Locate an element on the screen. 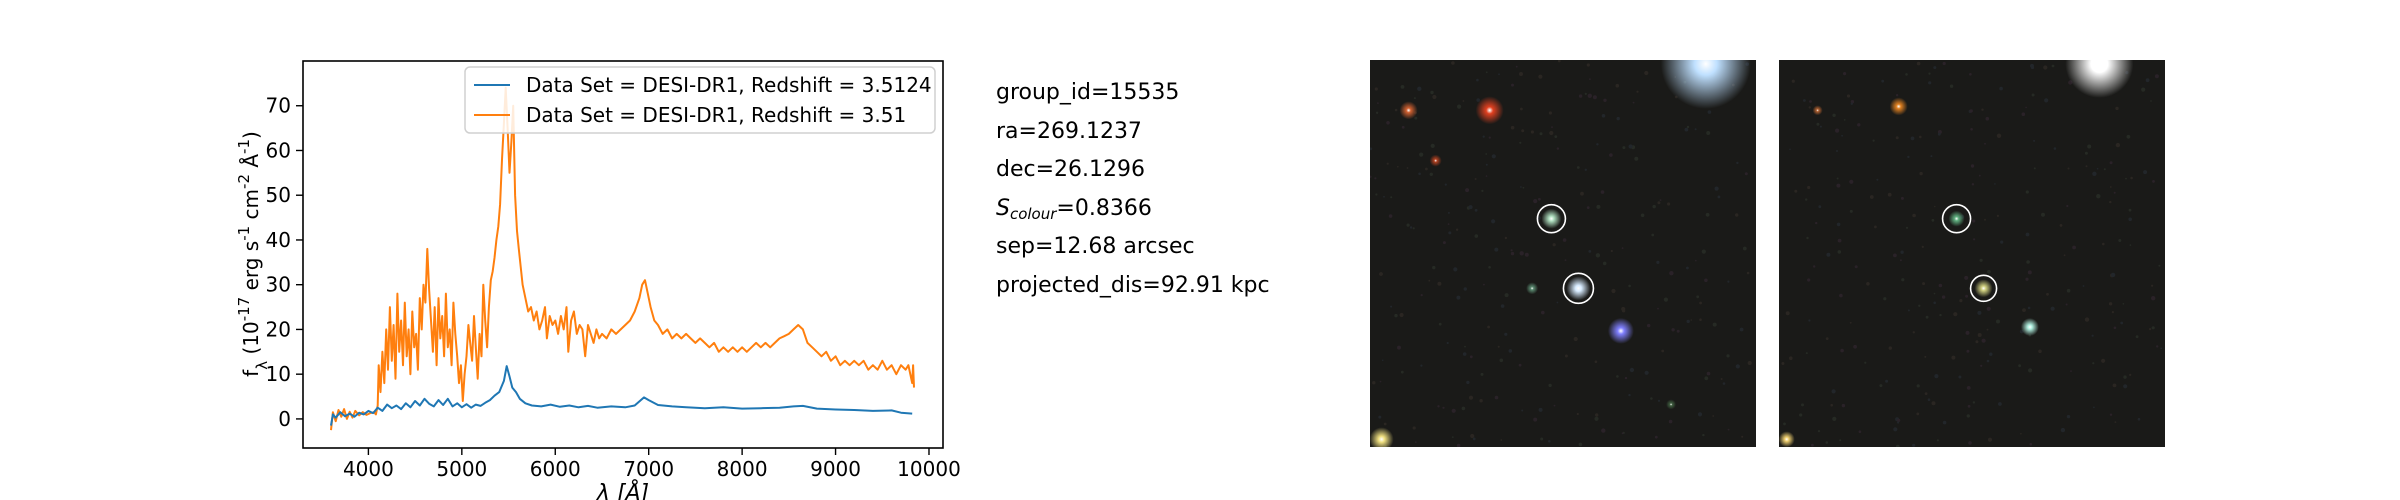 The height and width of the screenshot is (500, 2400). x-tick-label: 8000 is located at coordinates (742, 469).